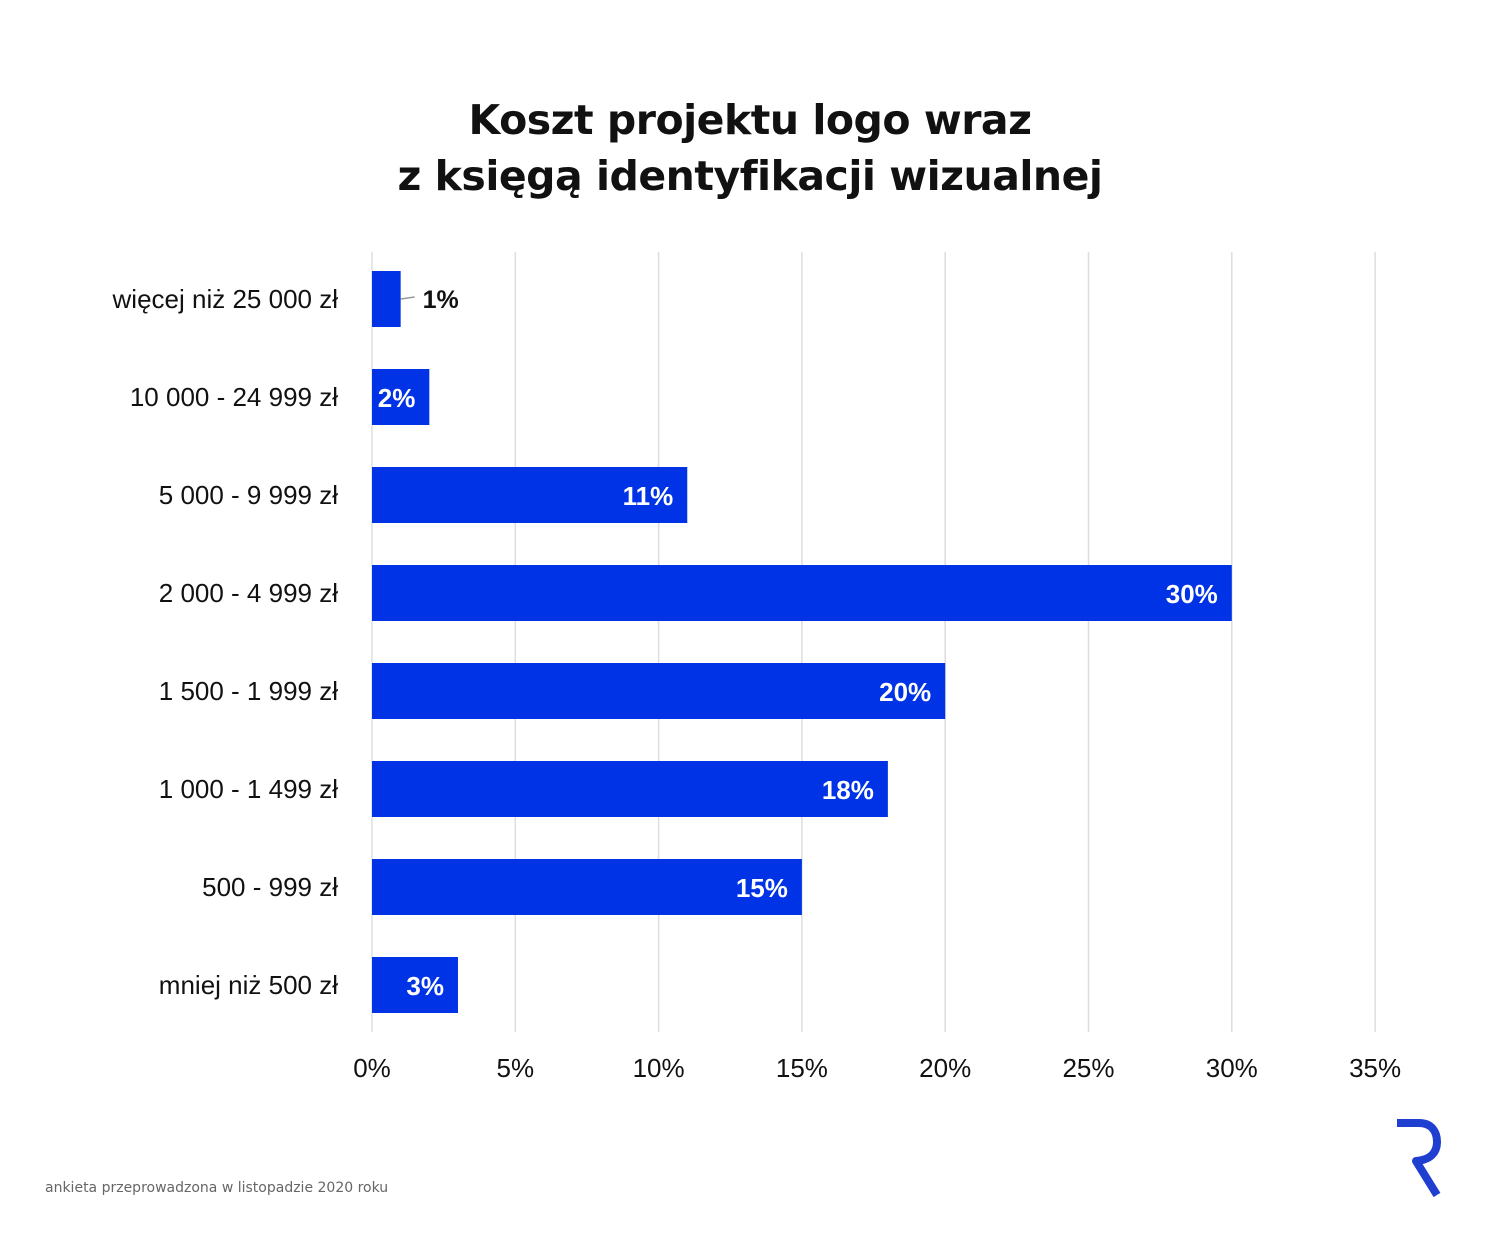  I want to click on data-label: 11%, so click(648, 496).